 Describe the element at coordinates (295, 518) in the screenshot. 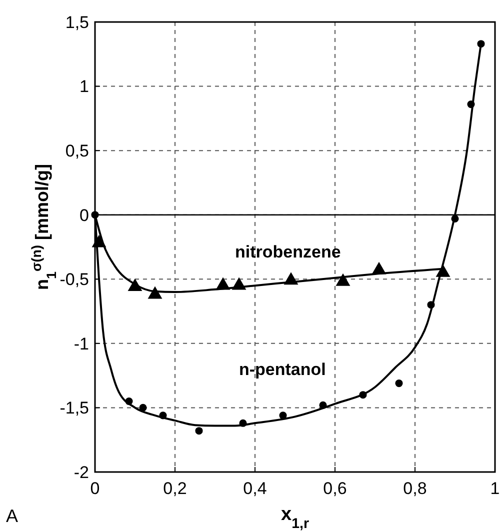

I see `x-axis-title: x$_{1,r}$` at that location.